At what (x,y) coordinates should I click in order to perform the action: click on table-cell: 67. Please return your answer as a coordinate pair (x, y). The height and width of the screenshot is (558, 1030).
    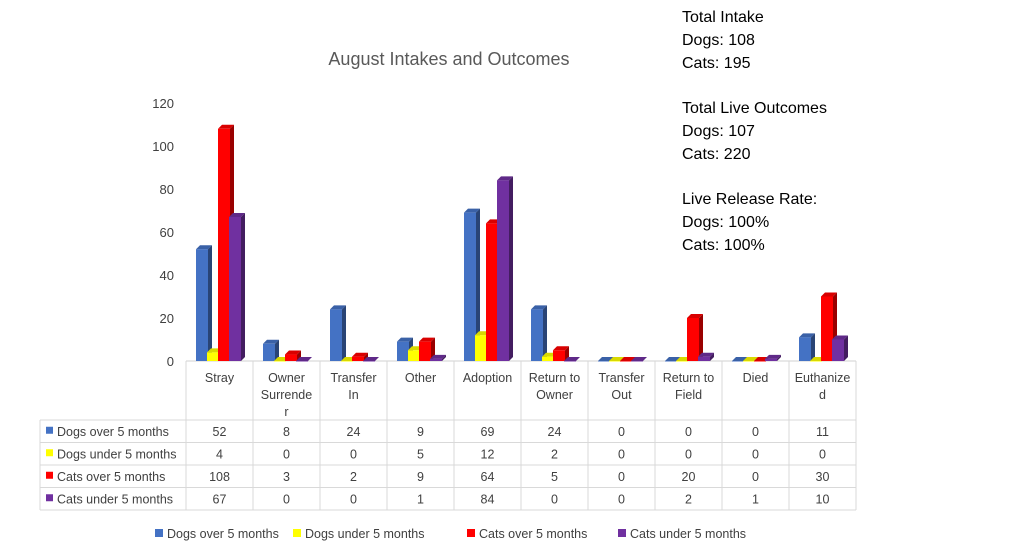
    Looking at the image, I should click on (220, 499).